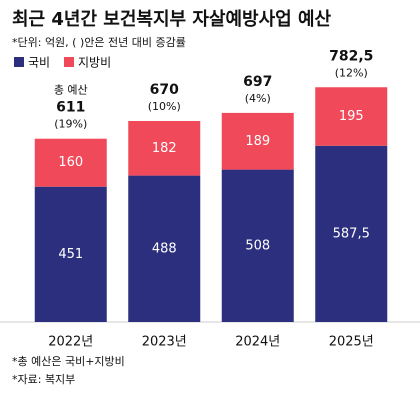 The width and height of the screenshot is (420, 400). I want to click on legend-label: 국비, so click(39, 63).